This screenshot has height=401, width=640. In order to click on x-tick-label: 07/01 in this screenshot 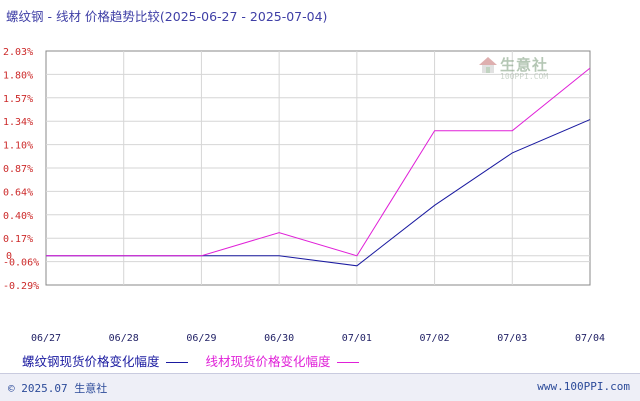, I will do `click(357, 338)`.